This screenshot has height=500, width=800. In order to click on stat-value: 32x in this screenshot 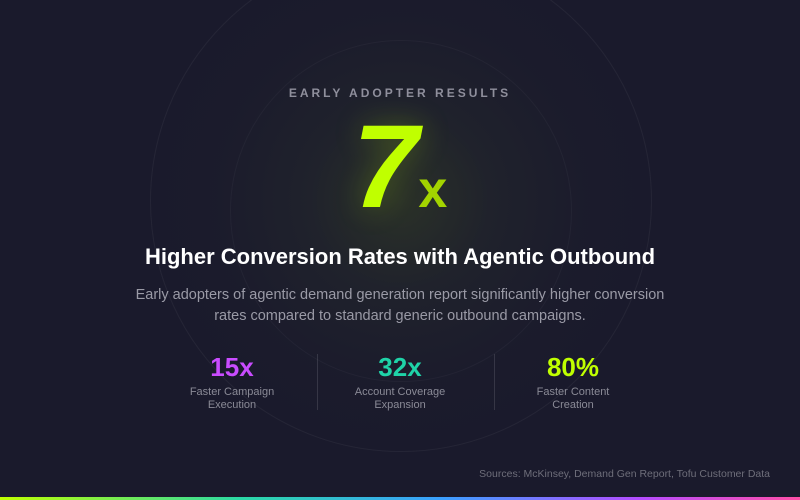, I will do `click(400, 367)`.